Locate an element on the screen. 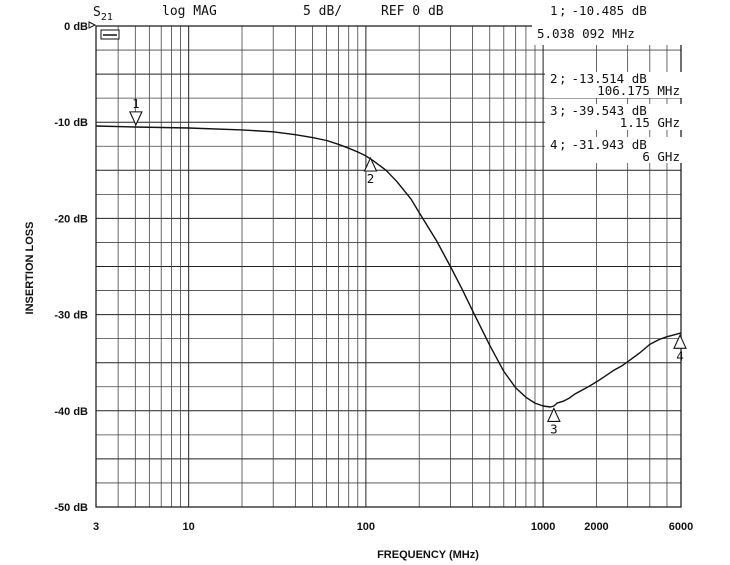 The image size is (730, 565). marker-4-triangle is located at coordinates (680, 341).